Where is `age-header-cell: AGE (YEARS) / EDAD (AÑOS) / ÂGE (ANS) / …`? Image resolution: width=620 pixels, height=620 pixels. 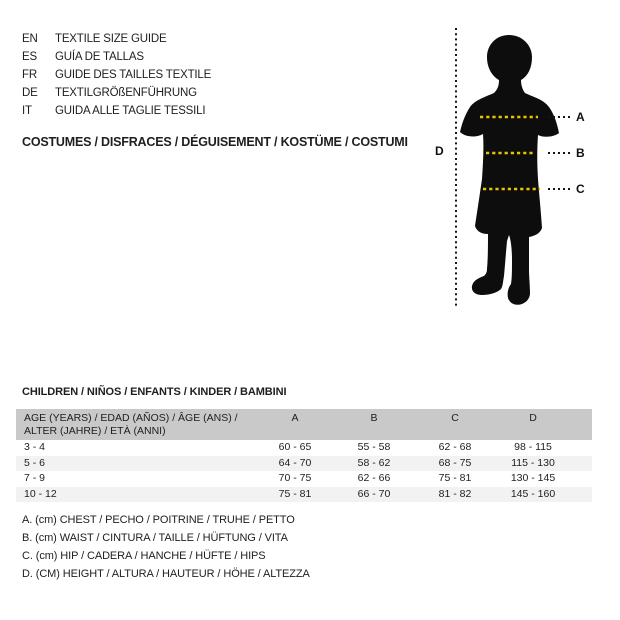
age-header-cell: AGE (YEARS) / EDAD (AÑOS) / ÂGE (ANS) / … is located at coordinates (134, 423).